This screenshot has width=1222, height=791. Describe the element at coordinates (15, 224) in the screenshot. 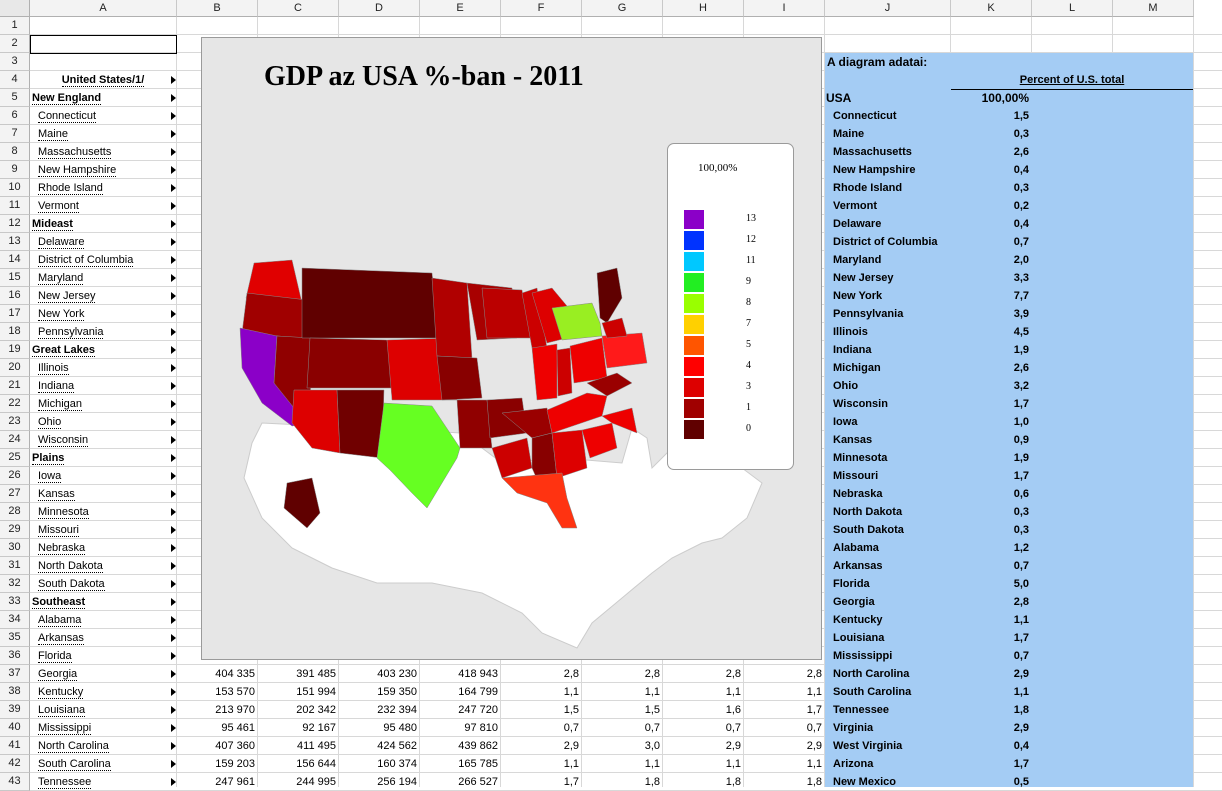

I see `row-header-12: 12` at that location.